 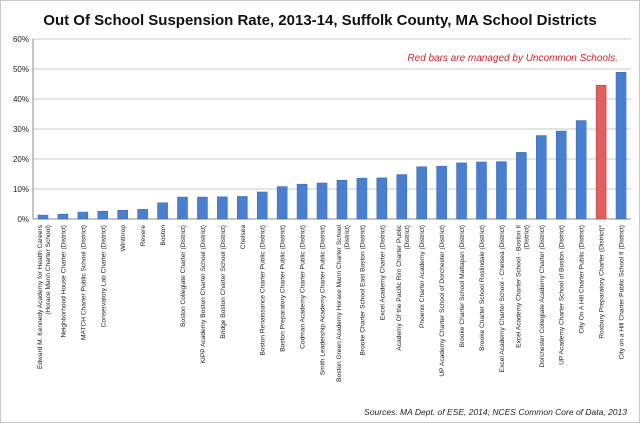 What do you see at coordinates (21, 129) in the screenshot?
I see `y-axis-ticks: 0% 10% 20% 30% 40% 50% 60%` at bounding box center [21, 129].